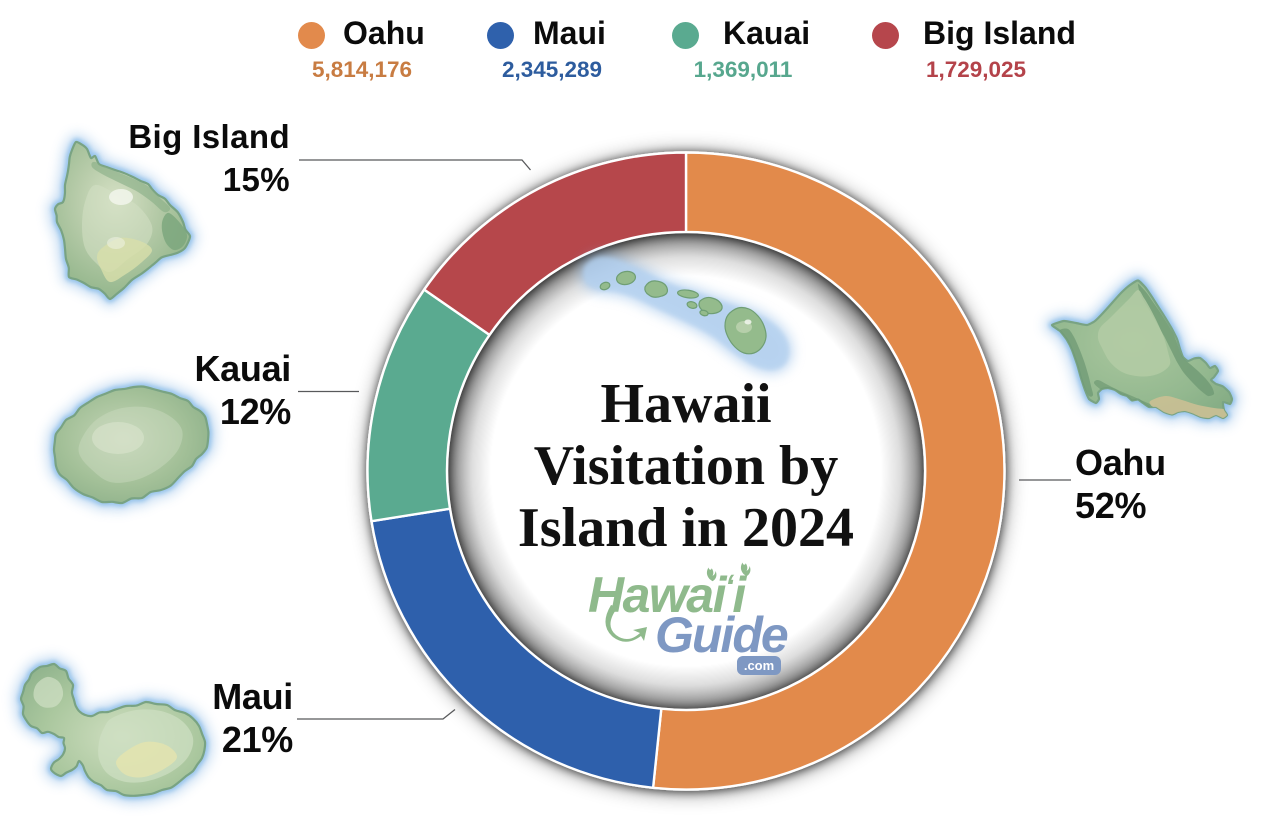 This screenshot has width=1267, height=835. What do you see at coordinates (759, 665) in the screenshot?
I see `svg-text: .com` at bounding box center [759, 665].